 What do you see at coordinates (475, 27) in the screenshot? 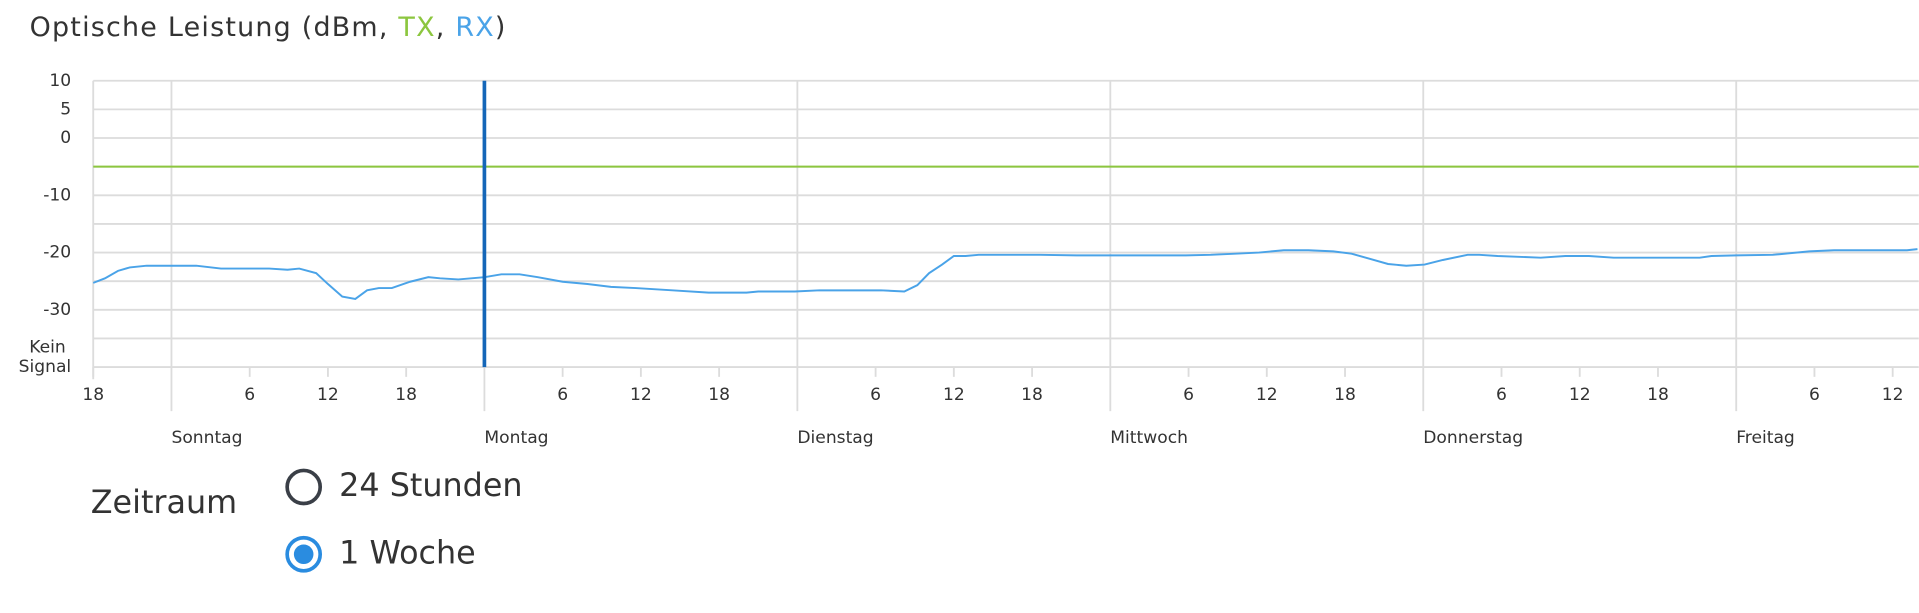
I see `legend-entry: RX` at bounding box center [475, 27].